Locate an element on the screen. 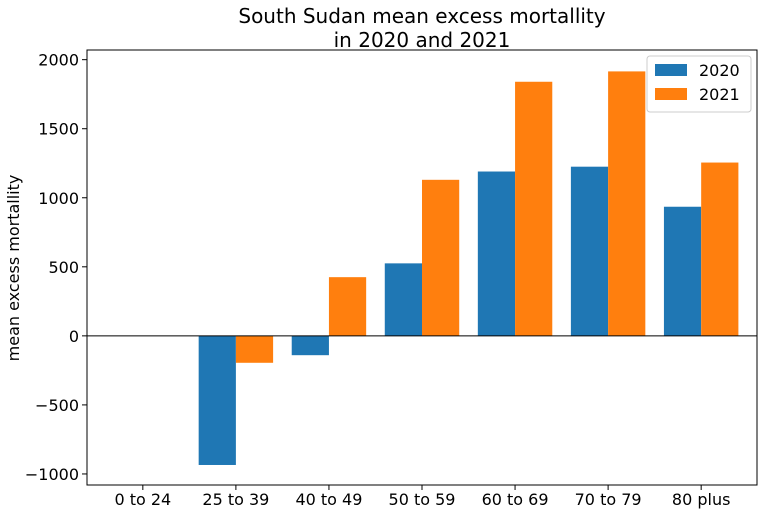 The width and height of the screenshot is (763, 514). x-tick-label: 0 to 24 is located at coordinates (142, 499).